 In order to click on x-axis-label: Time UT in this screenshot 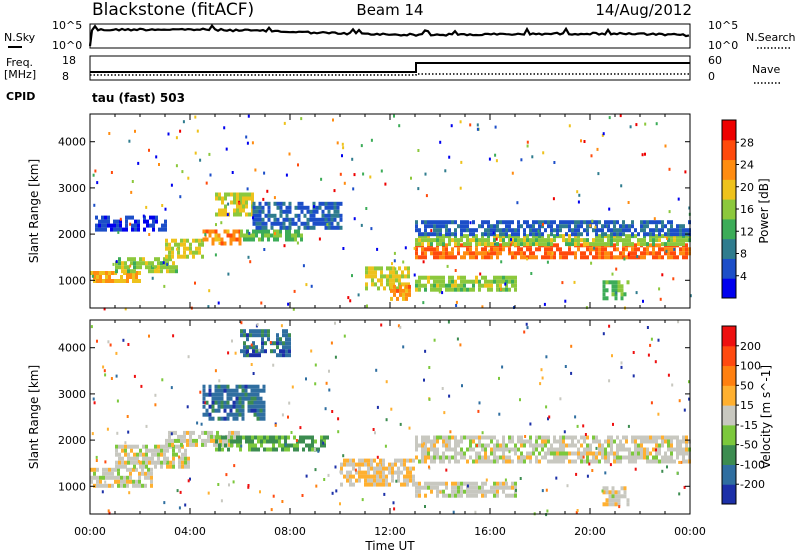, I will do `click(389, 546)`.